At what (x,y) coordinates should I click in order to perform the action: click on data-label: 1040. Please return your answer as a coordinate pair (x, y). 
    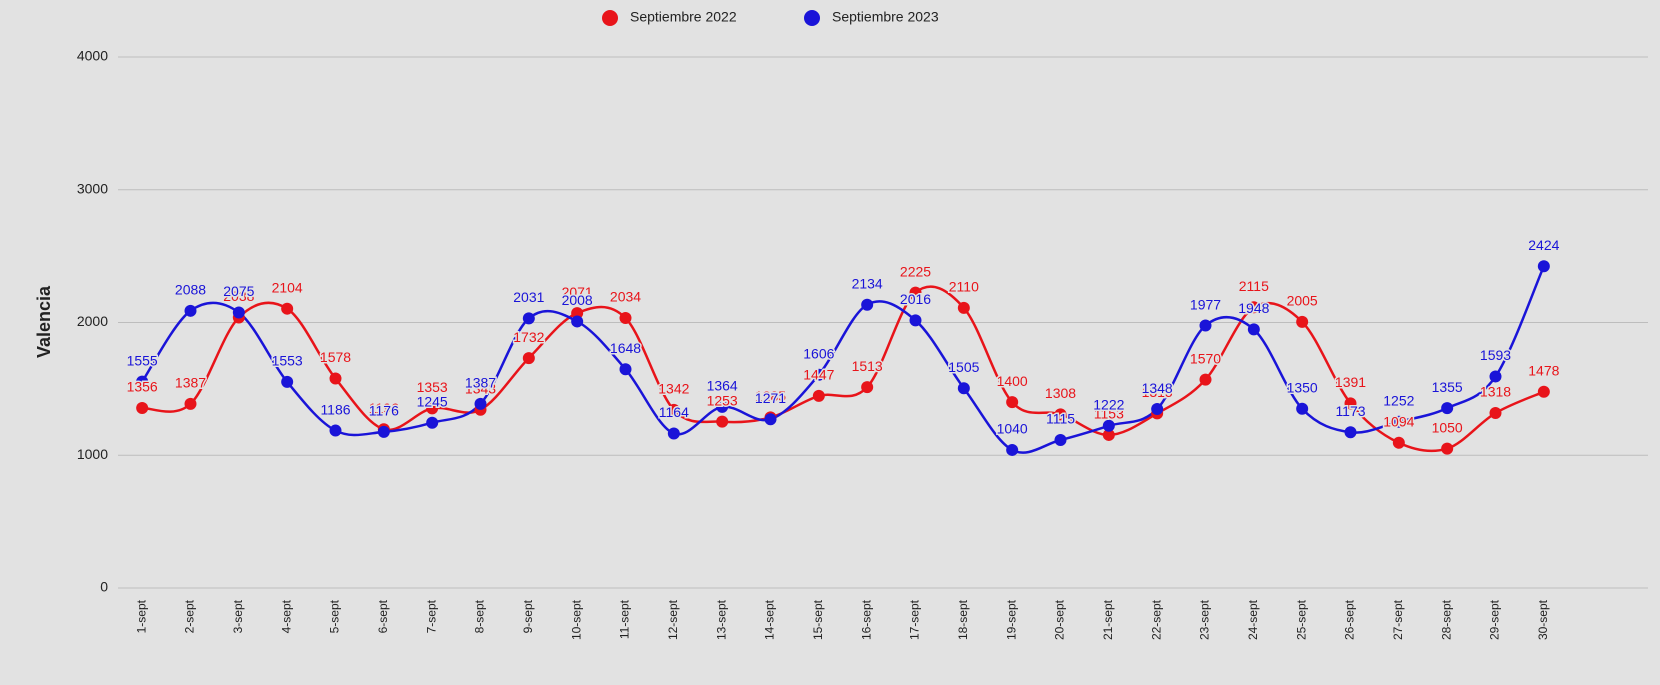
    Looking at the image, I should click on (1012, 429).